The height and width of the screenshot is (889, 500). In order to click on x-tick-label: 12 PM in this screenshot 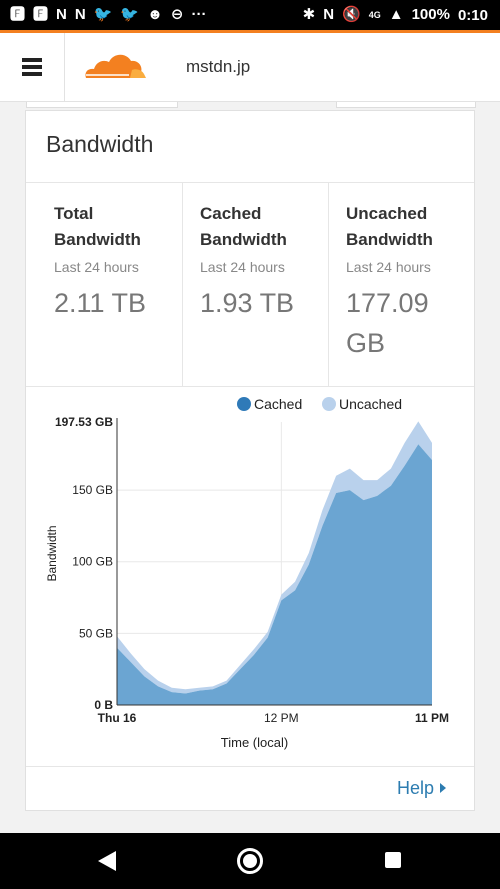, I will do `click(281, 718)`.